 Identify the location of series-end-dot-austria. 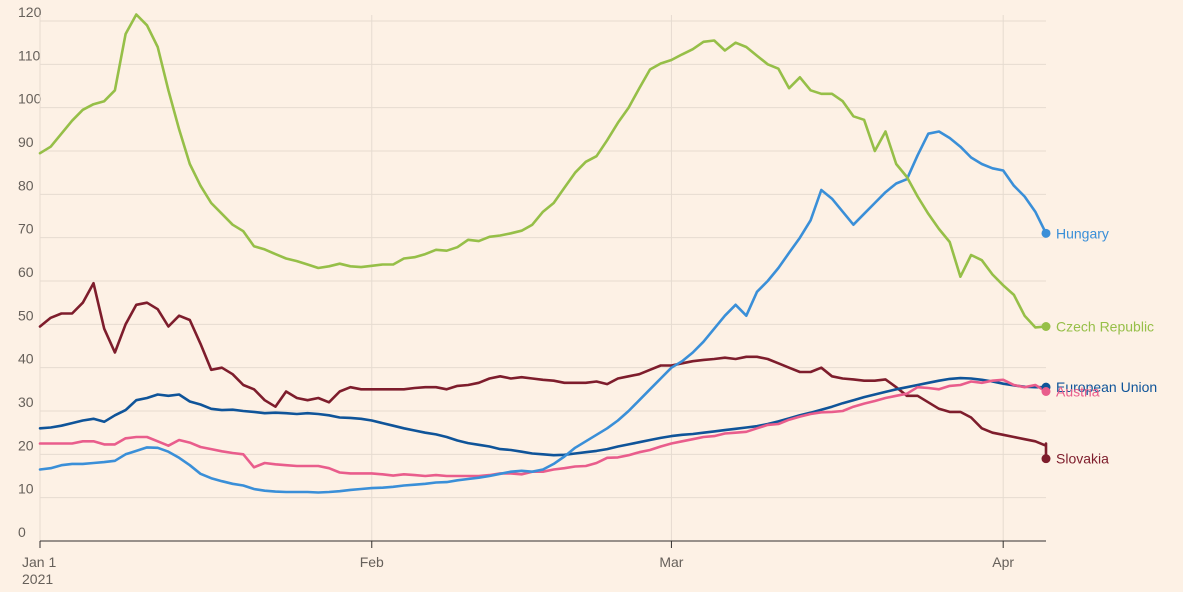
(1046, 391).